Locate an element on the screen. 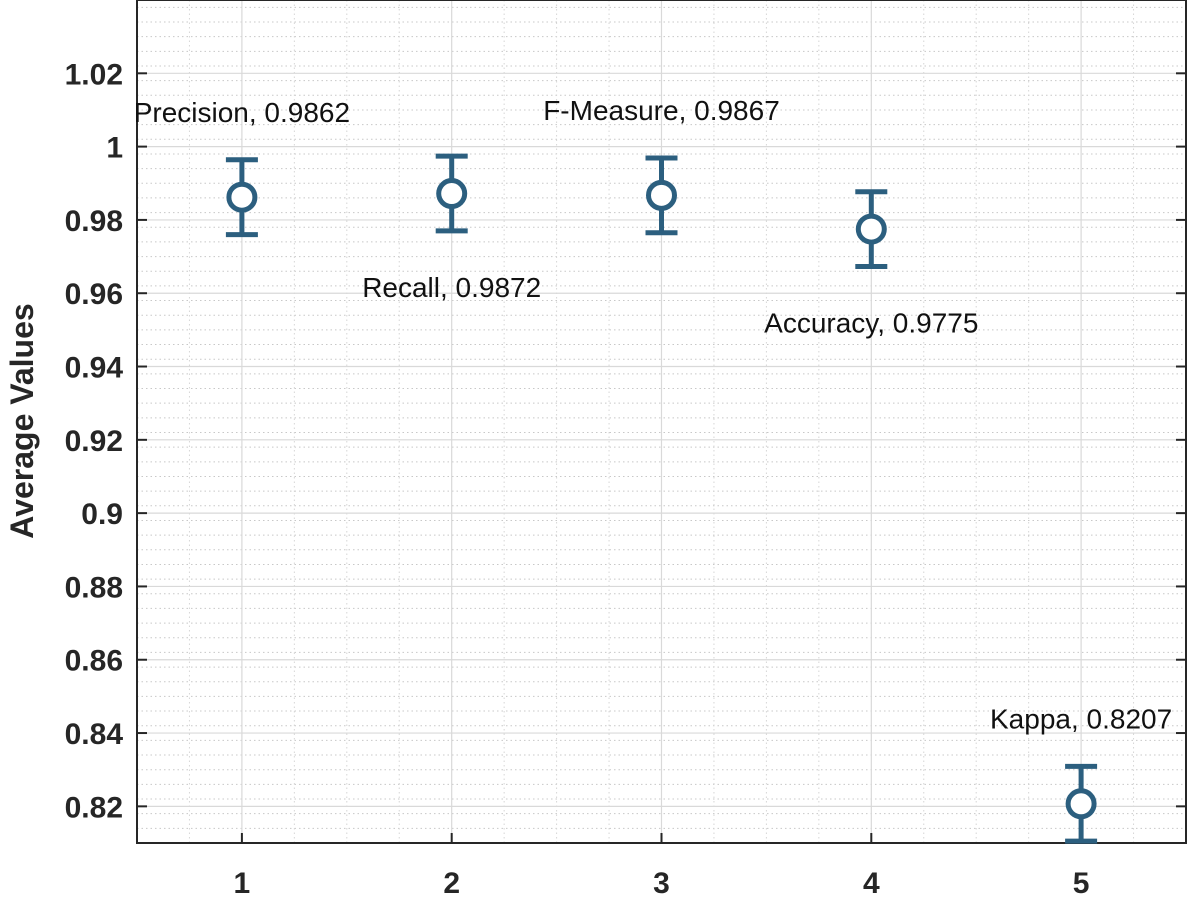 This screenshot has height=900, width=1200. y-axis-title: Average Values is located at coordinates (22, 420).